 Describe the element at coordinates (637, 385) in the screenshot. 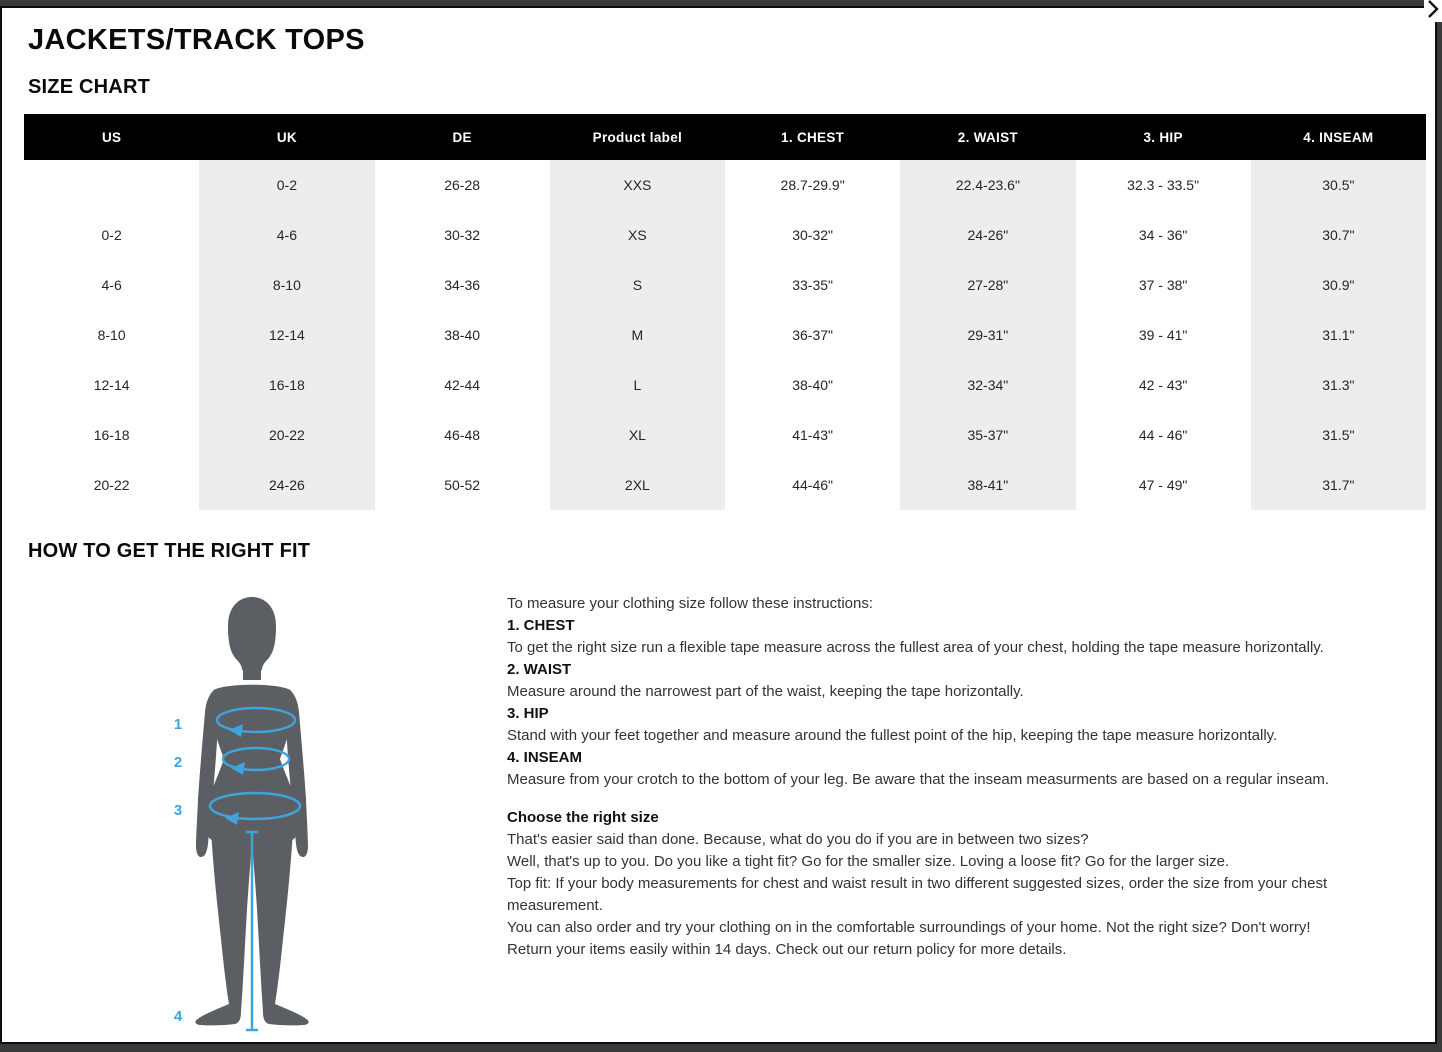

I see `size-cell: L` at that location.